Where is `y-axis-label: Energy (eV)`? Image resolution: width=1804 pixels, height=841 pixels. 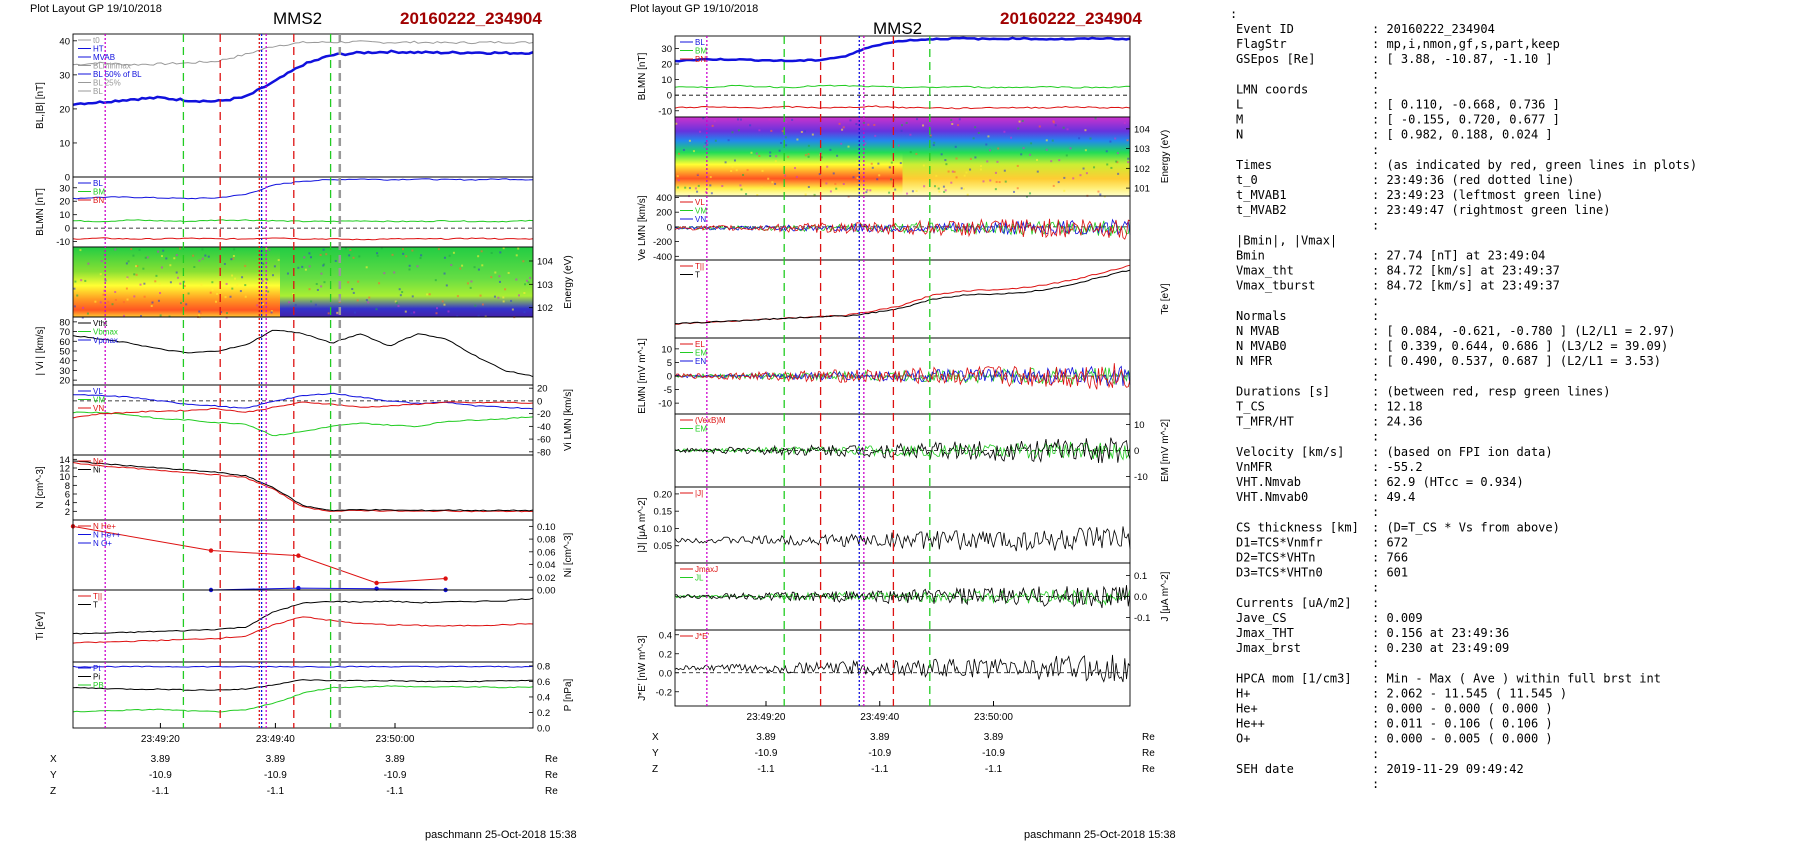 y-axis-label: Energy (eV) is located at coordinates (568, 281).